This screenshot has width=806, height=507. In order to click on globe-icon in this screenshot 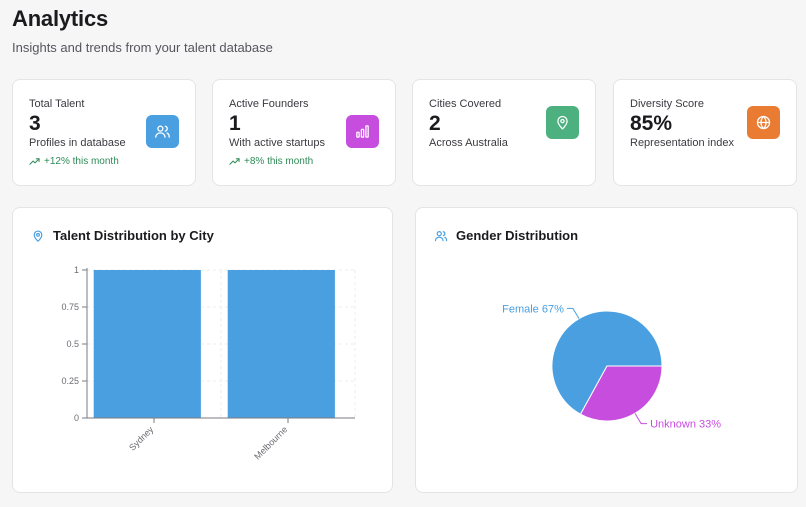, I will do `click(763, 122)`.